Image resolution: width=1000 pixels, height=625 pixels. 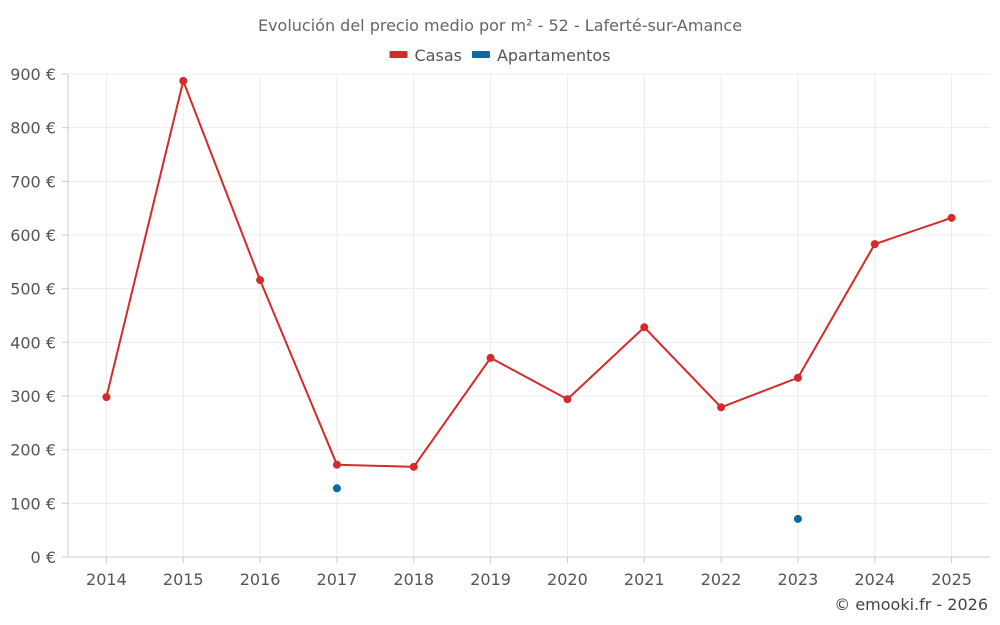 What do you see at coordinates (438, 55) in the screenshot?
I see `legend-label-casas: Casas` at bounding box center [438, 55].